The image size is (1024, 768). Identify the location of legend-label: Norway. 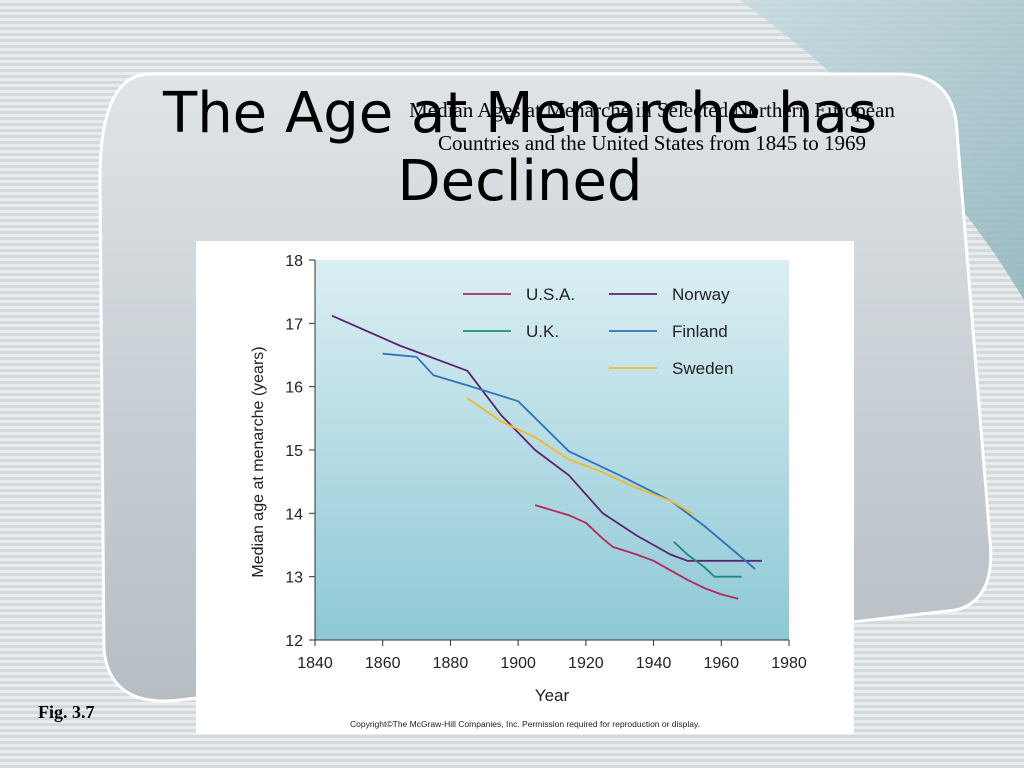
(701, 294).